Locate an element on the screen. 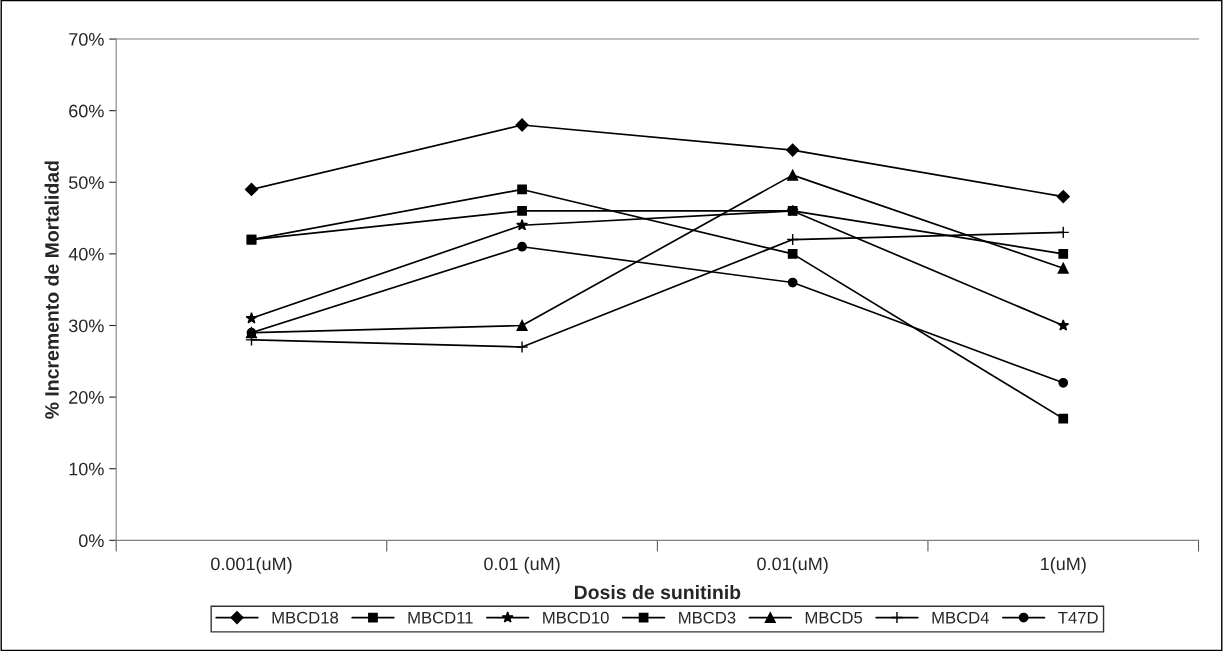  legend-label: MBCD5 is located at coordinates (834, 617).